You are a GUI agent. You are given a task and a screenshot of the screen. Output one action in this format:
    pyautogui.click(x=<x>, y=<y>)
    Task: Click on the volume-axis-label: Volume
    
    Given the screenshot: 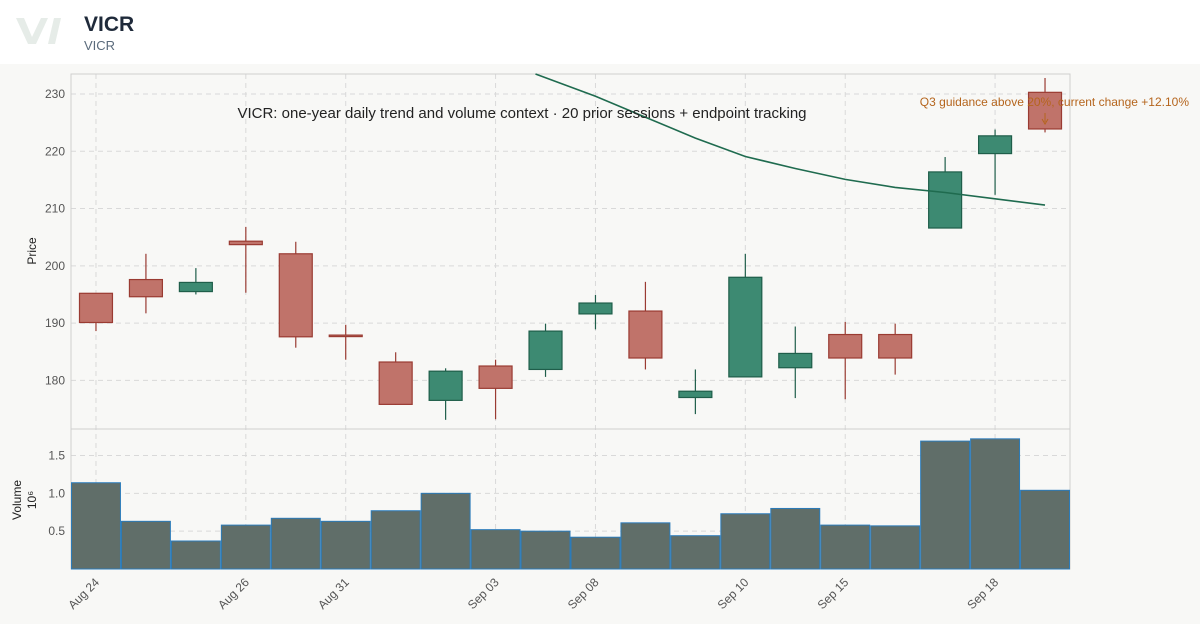 What is the action you would take?
    pyautogui.click(x=17, y=500)
    